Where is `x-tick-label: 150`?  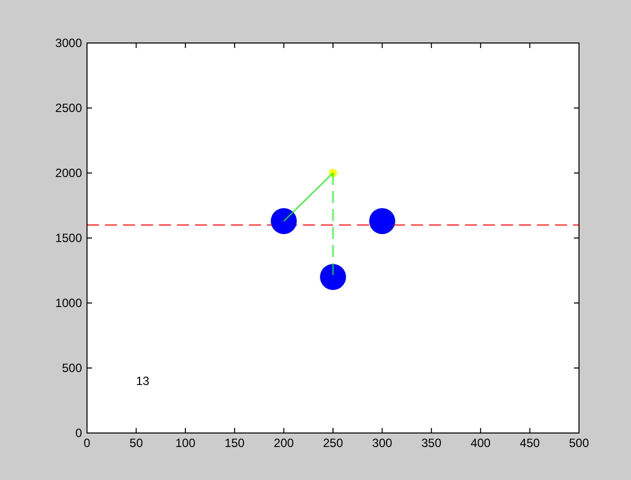 x-tick-label: 150 is located at coordinates (234, 443).